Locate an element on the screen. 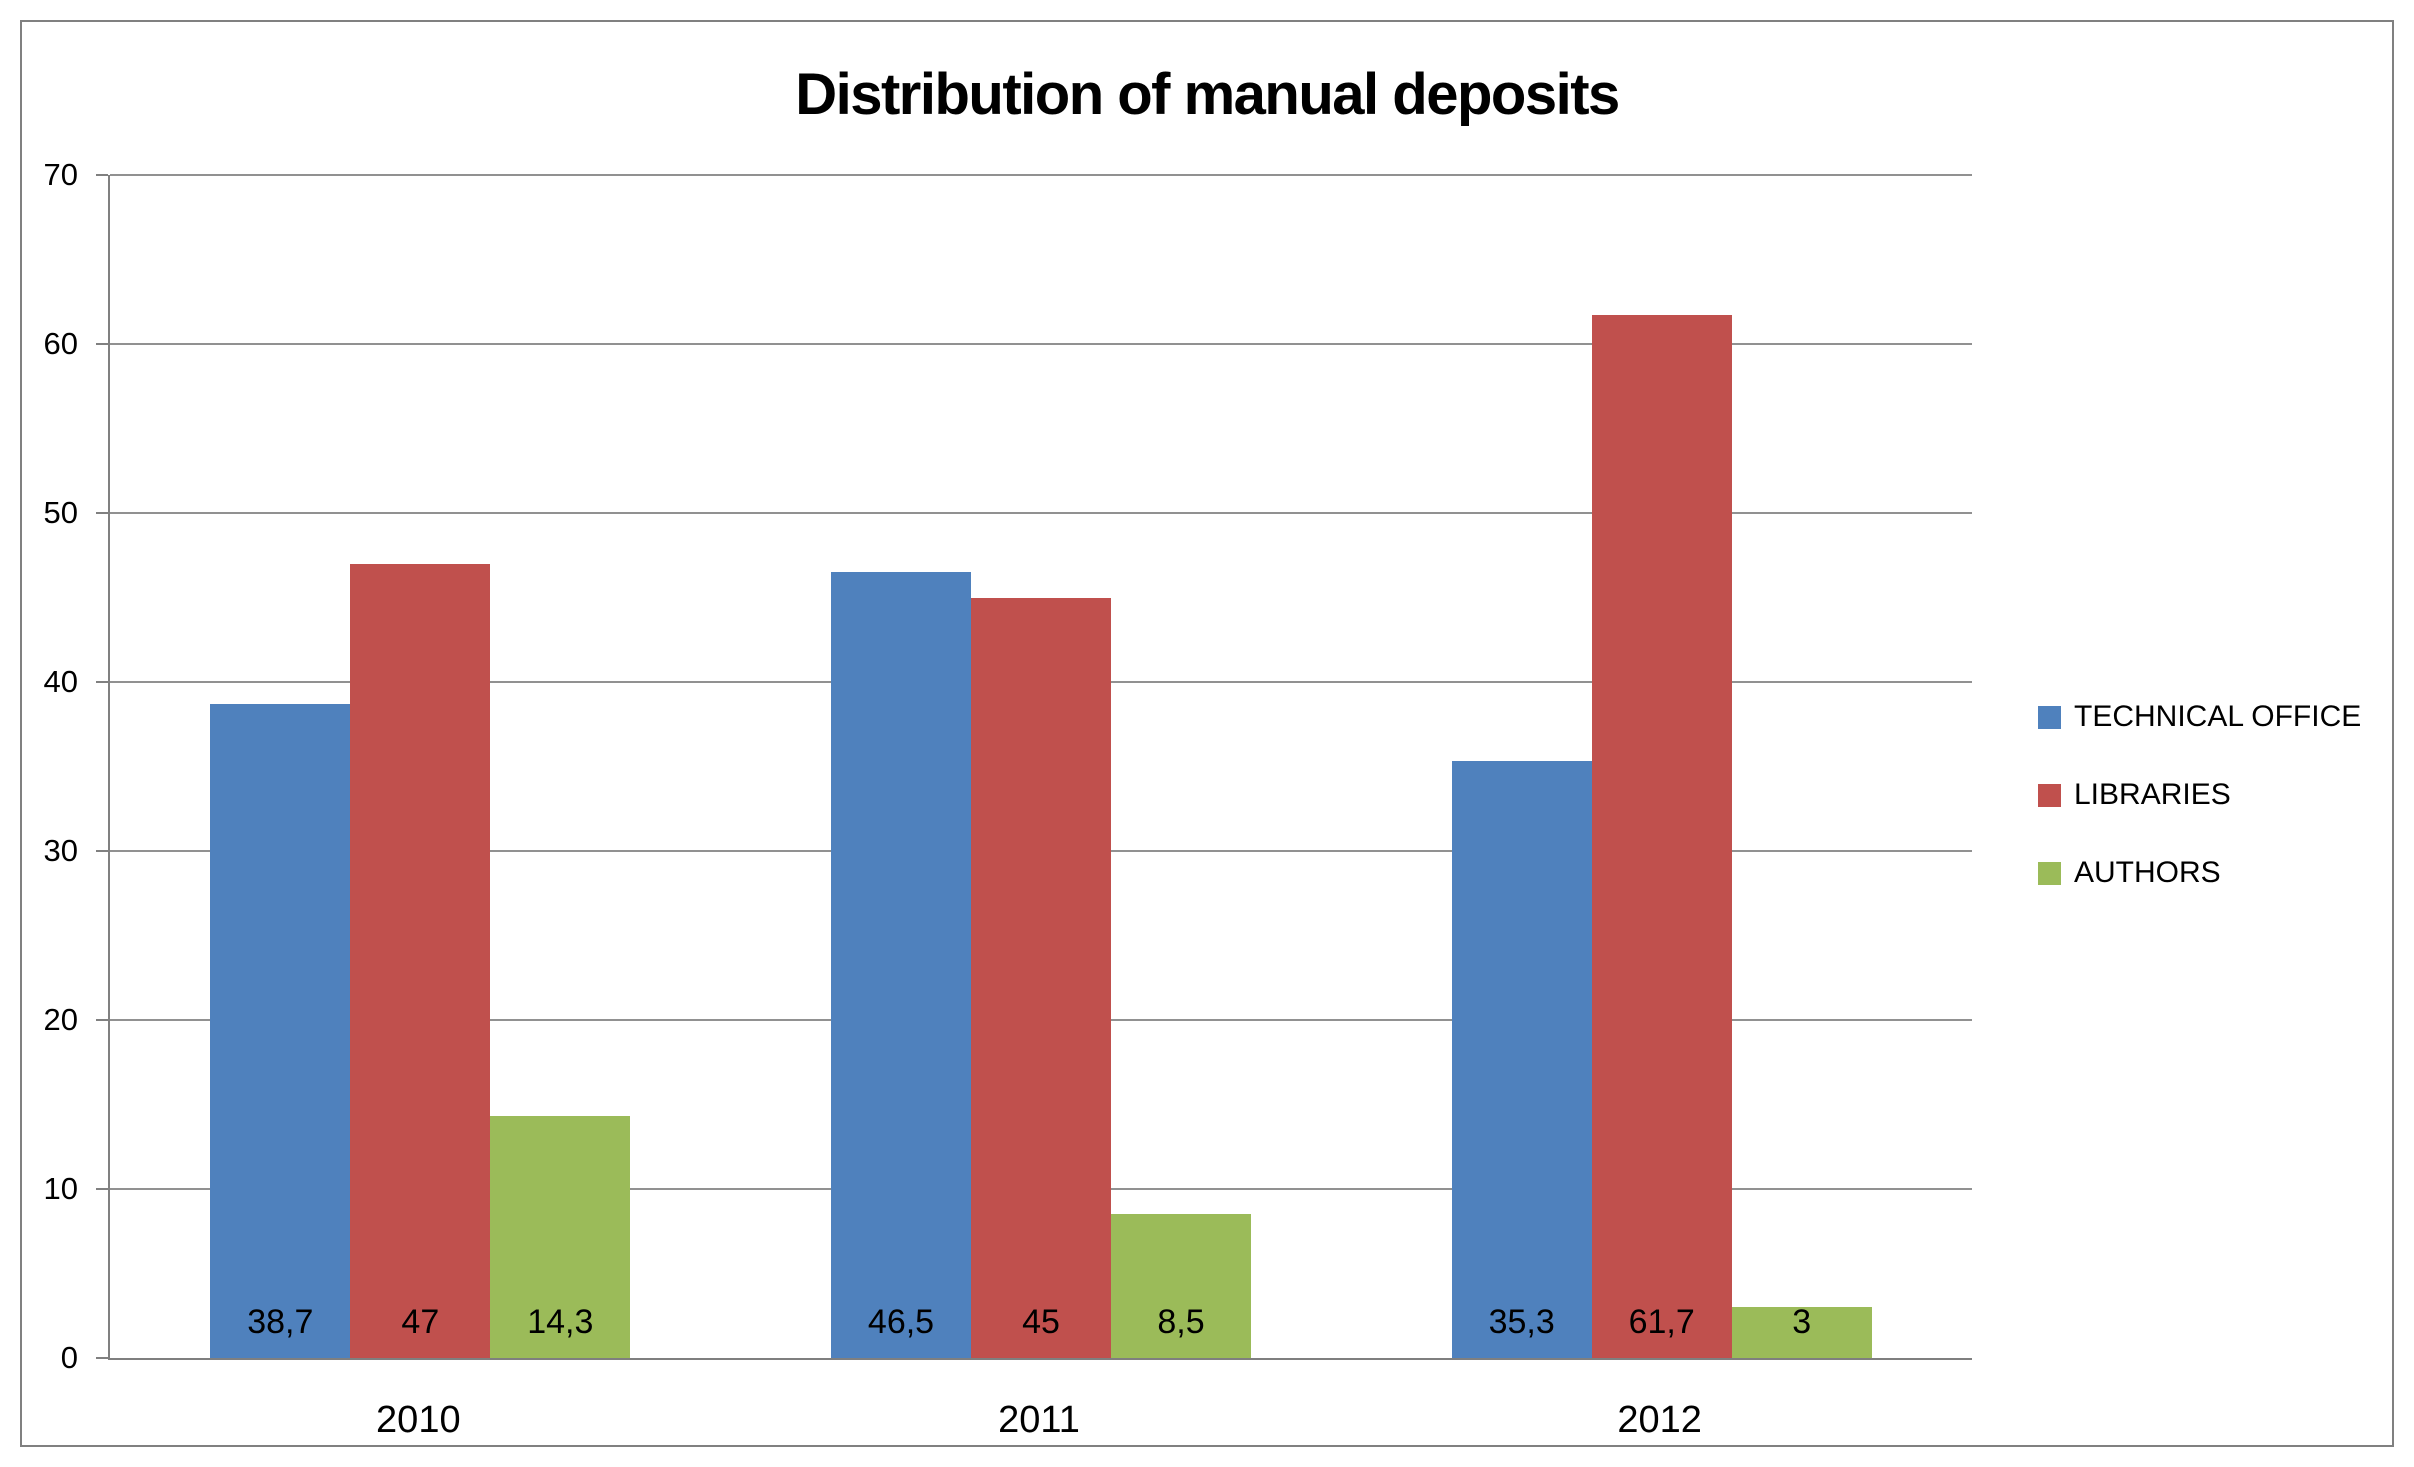 The width and height of the screenshot is (2414, 1467). bar-libraries-2011 is located at coordinates (1041, 977).